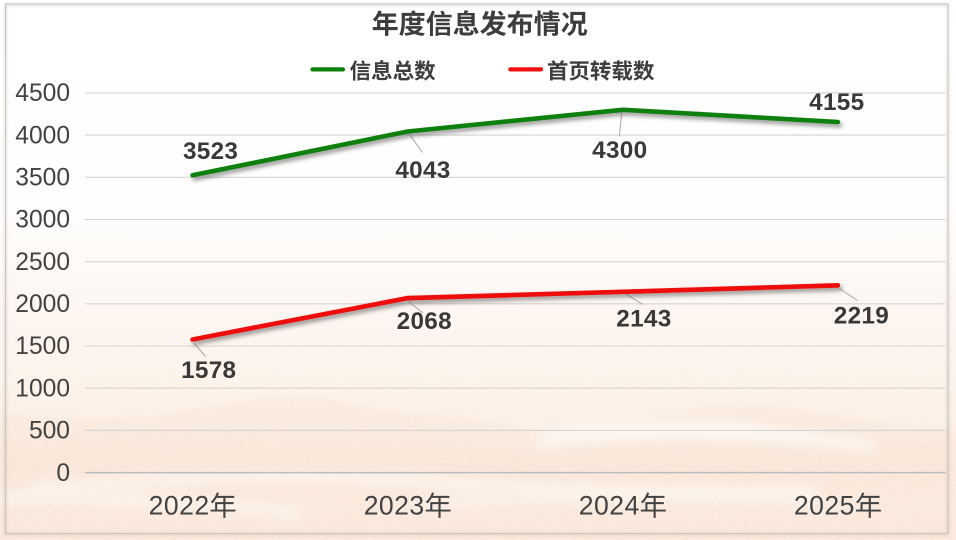 Image resolution: width=956 pixels, height=540 pixels. Describe the element at coordinates (824, 505) in the screenshot. I see `svg-text: 2025` at that location.